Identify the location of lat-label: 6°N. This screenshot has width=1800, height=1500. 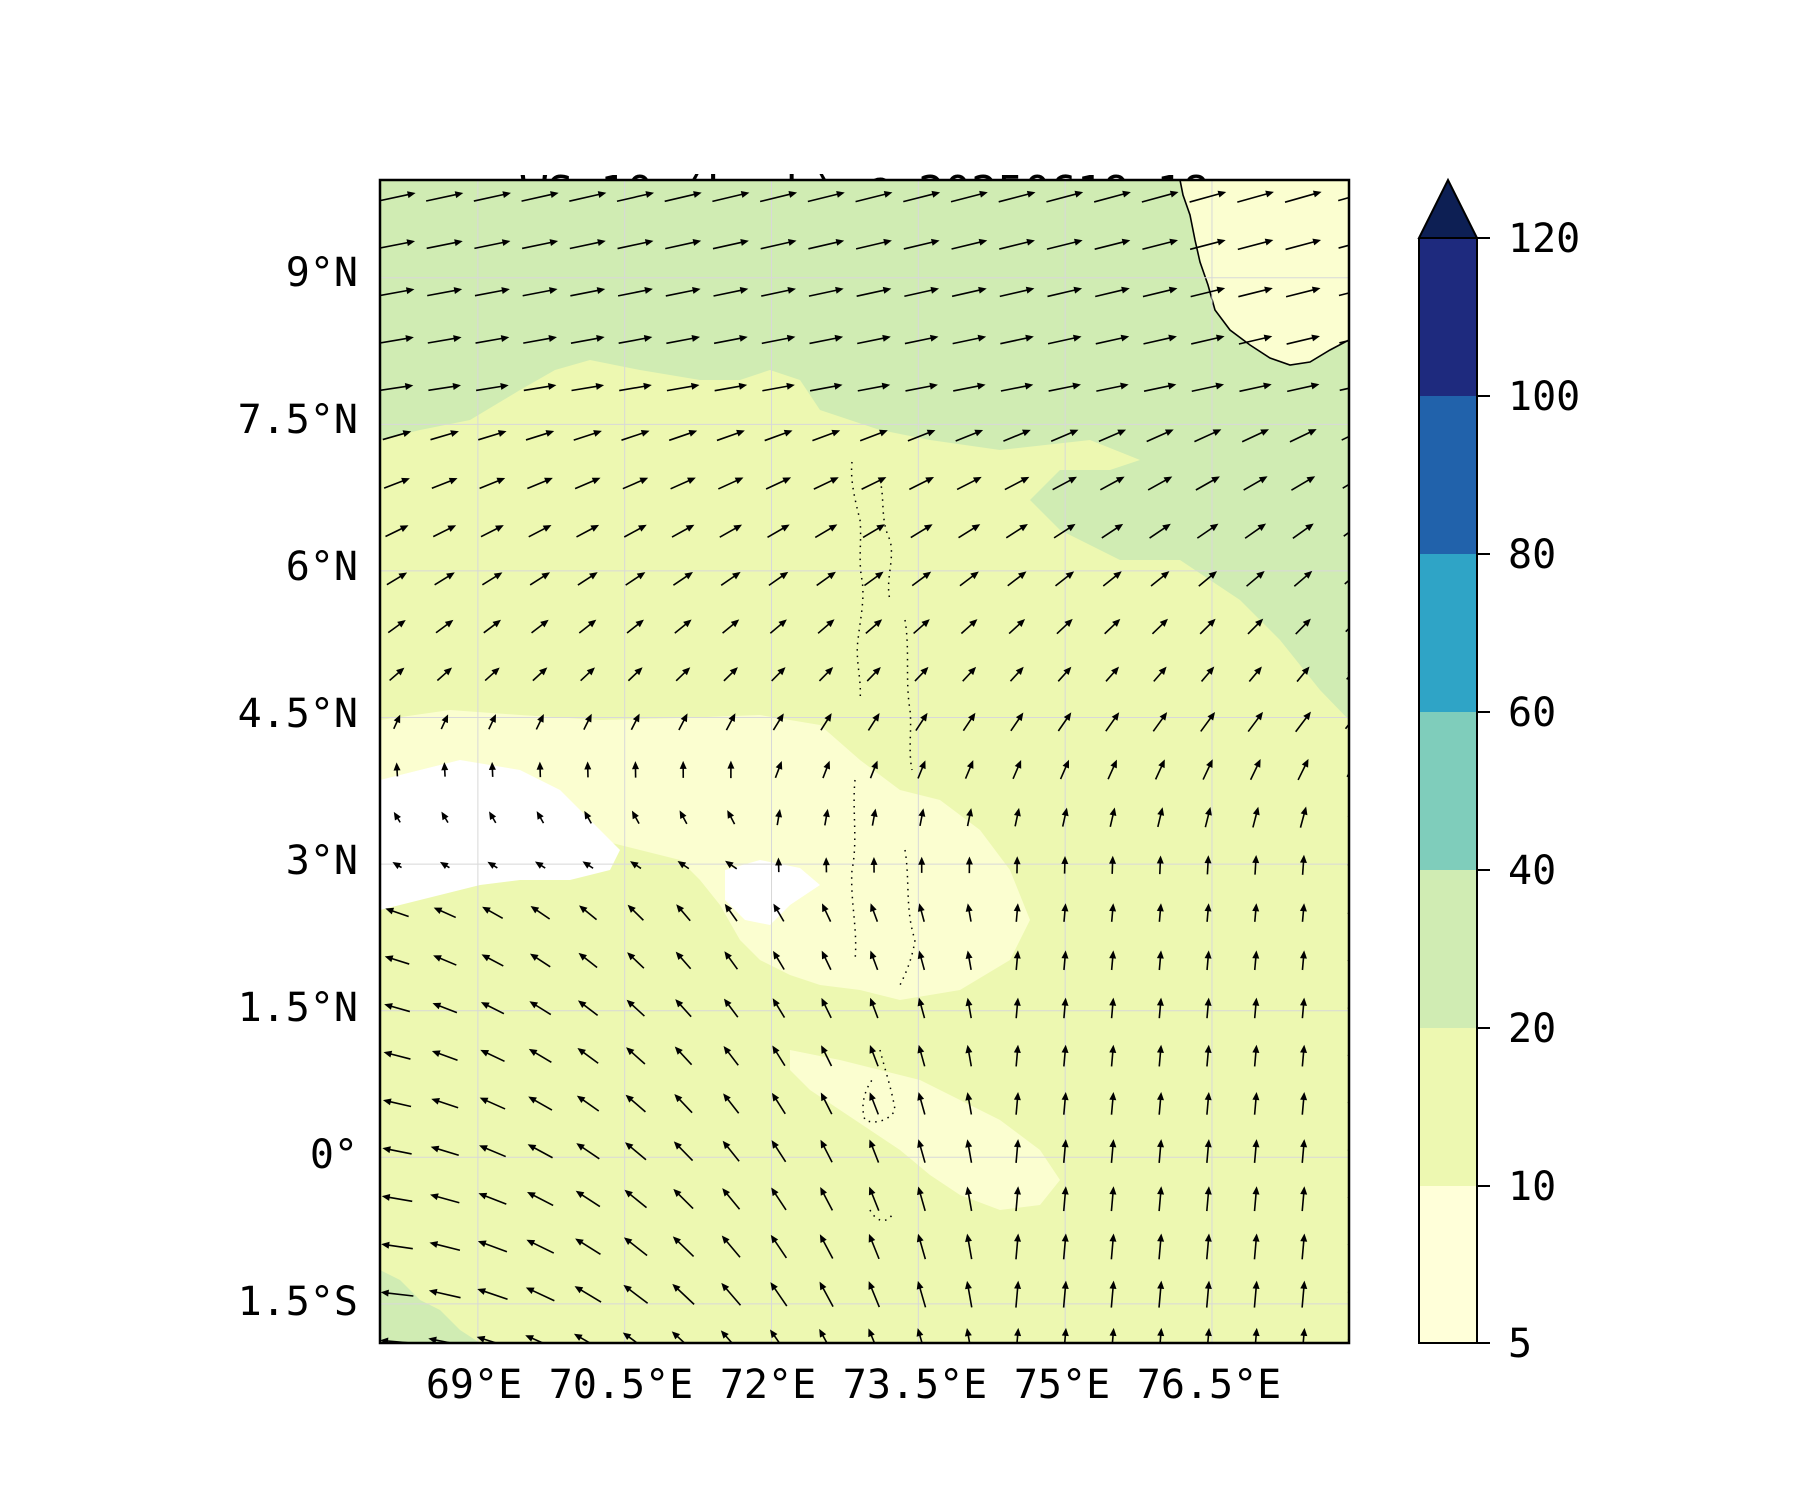
(322, 567).